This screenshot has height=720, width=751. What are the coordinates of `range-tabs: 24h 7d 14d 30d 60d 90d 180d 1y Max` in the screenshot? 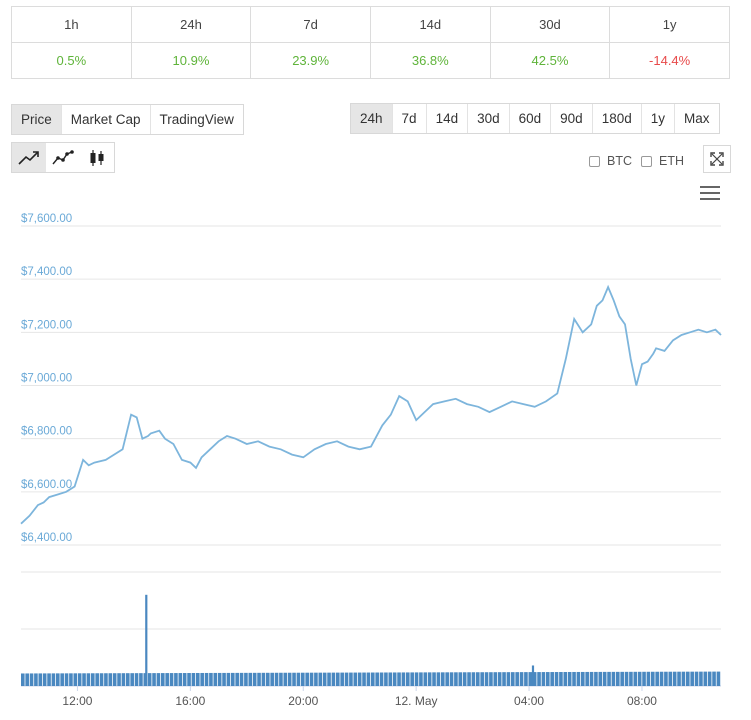 It's located at (535, 118).